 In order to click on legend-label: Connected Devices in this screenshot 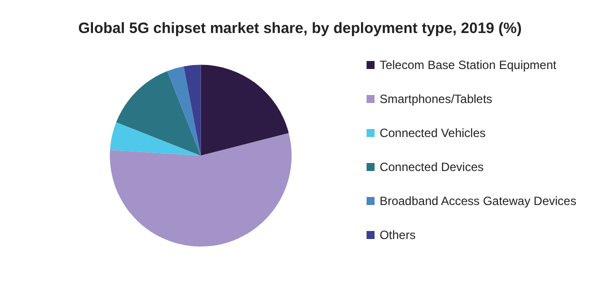, I will do `click(432, 167)`.